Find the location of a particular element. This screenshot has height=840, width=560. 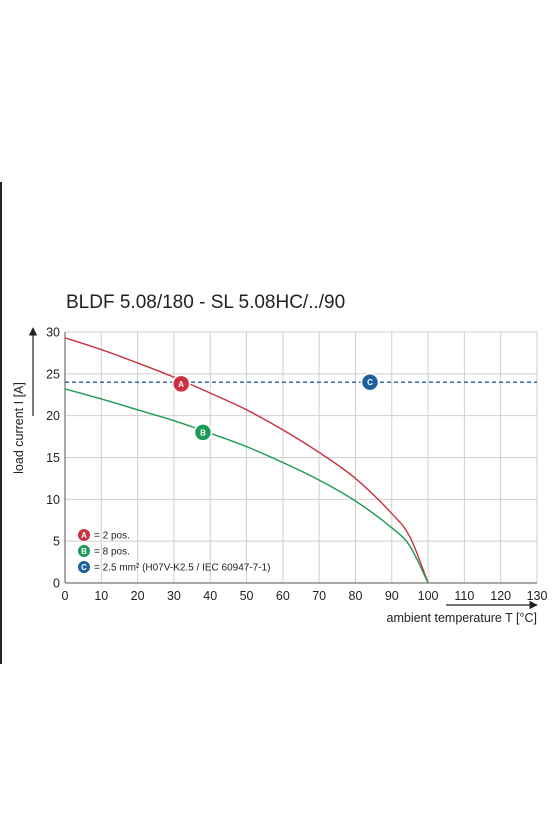

badge-c: C is located at coordinates (370, 382).